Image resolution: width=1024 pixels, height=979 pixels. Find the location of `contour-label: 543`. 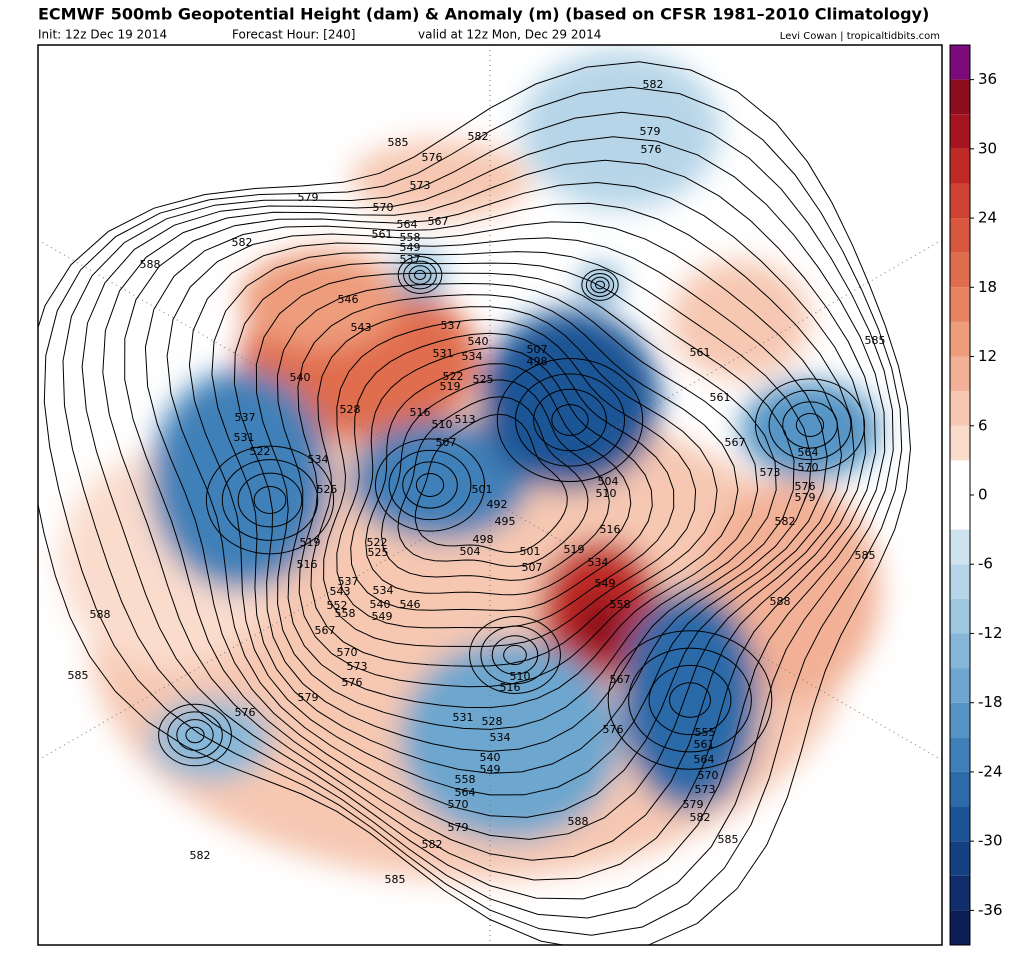

contour-label: 543 is located at coordinates (340, 591).